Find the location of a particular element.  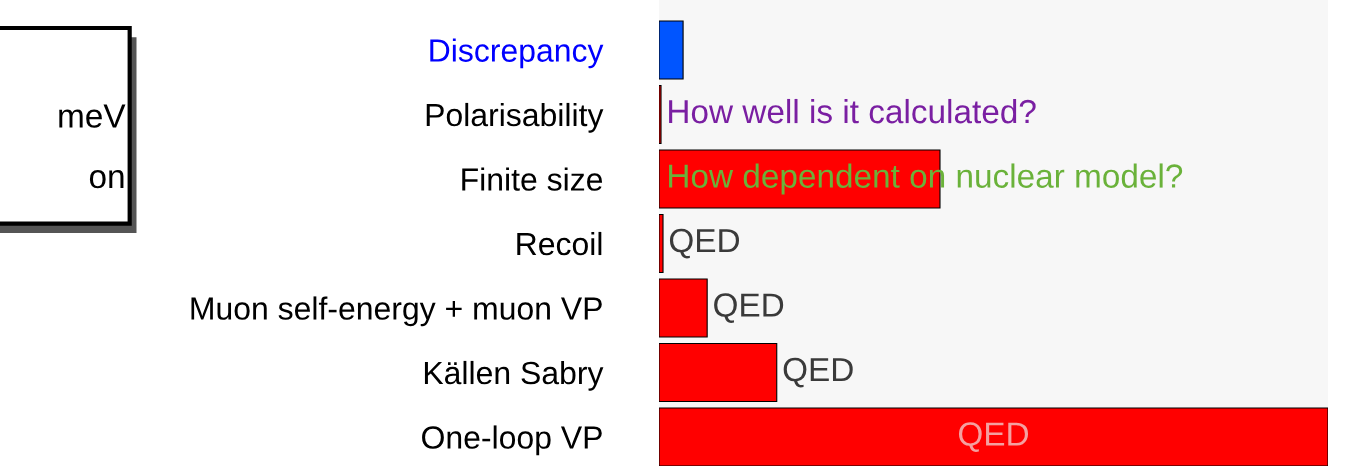

y-tick-label: Källen Sabry is located at coordinates (514, 375).